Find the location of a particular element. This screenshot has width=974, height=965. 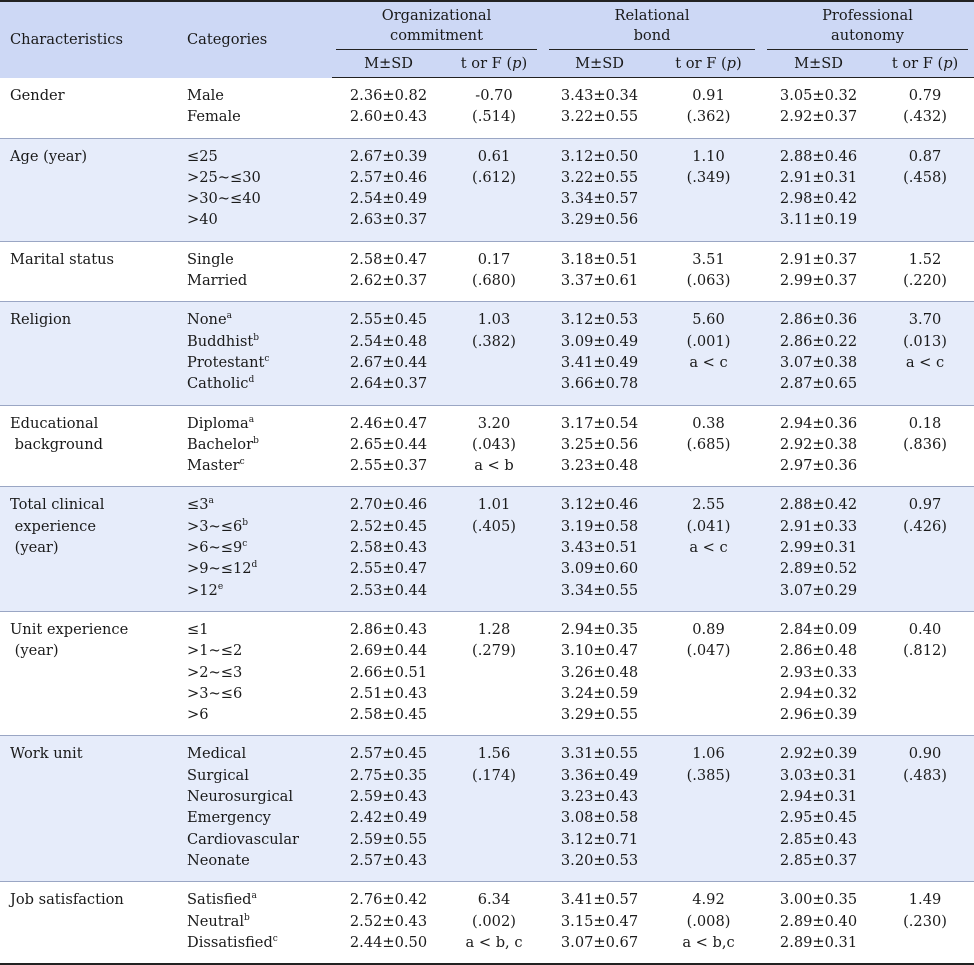

pa-msd-cell: 3.05±0.32 2.92±0.37 is located at coordinates (819, 108).